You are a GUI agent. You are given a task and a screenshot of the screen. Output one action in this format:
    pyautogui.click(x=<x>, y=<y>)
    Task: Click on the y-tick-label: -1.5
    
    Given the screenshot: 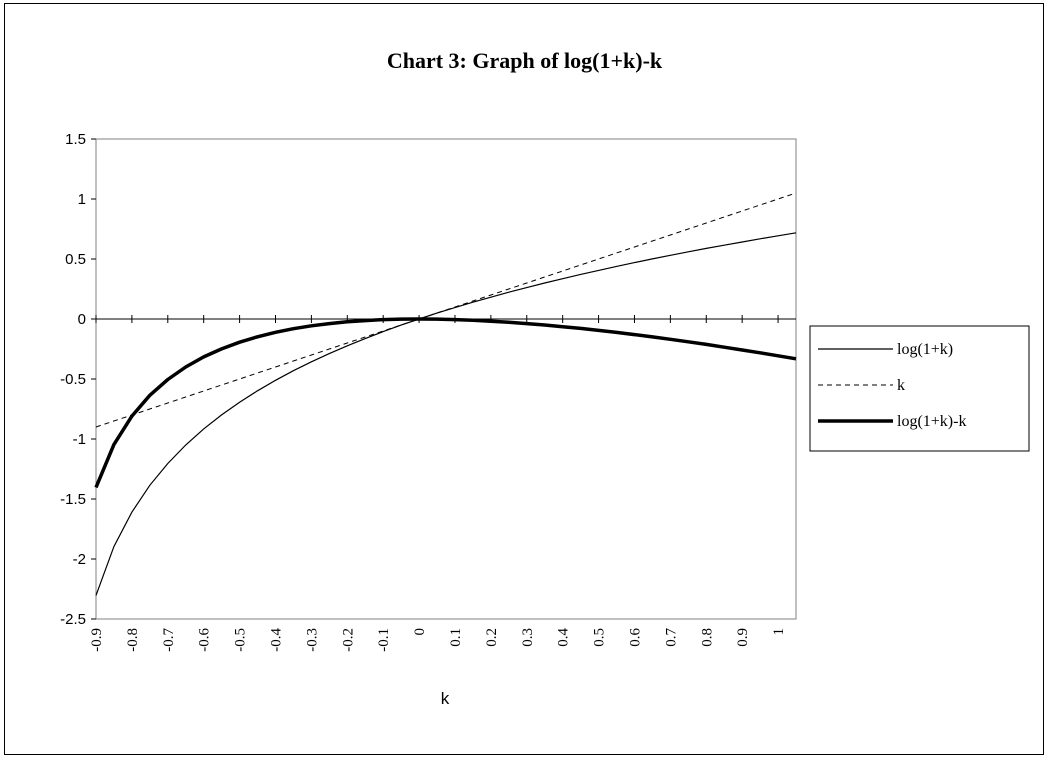 What is the action you would take?
    pyautogui.click(x=73, y=499)
    